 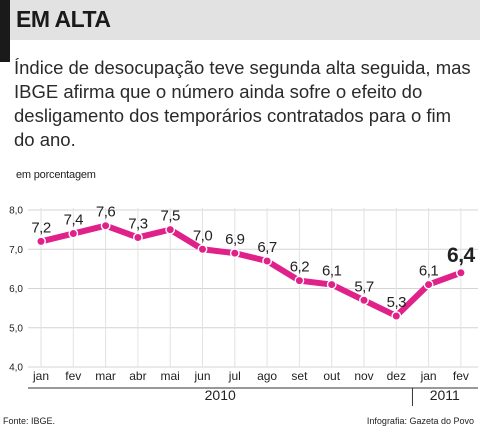 What do you see at coordinates (420, 421) in the screenshot?
I see `credit-note: Infografia: Gazeta do Povo` at bounding box center [420, 421].